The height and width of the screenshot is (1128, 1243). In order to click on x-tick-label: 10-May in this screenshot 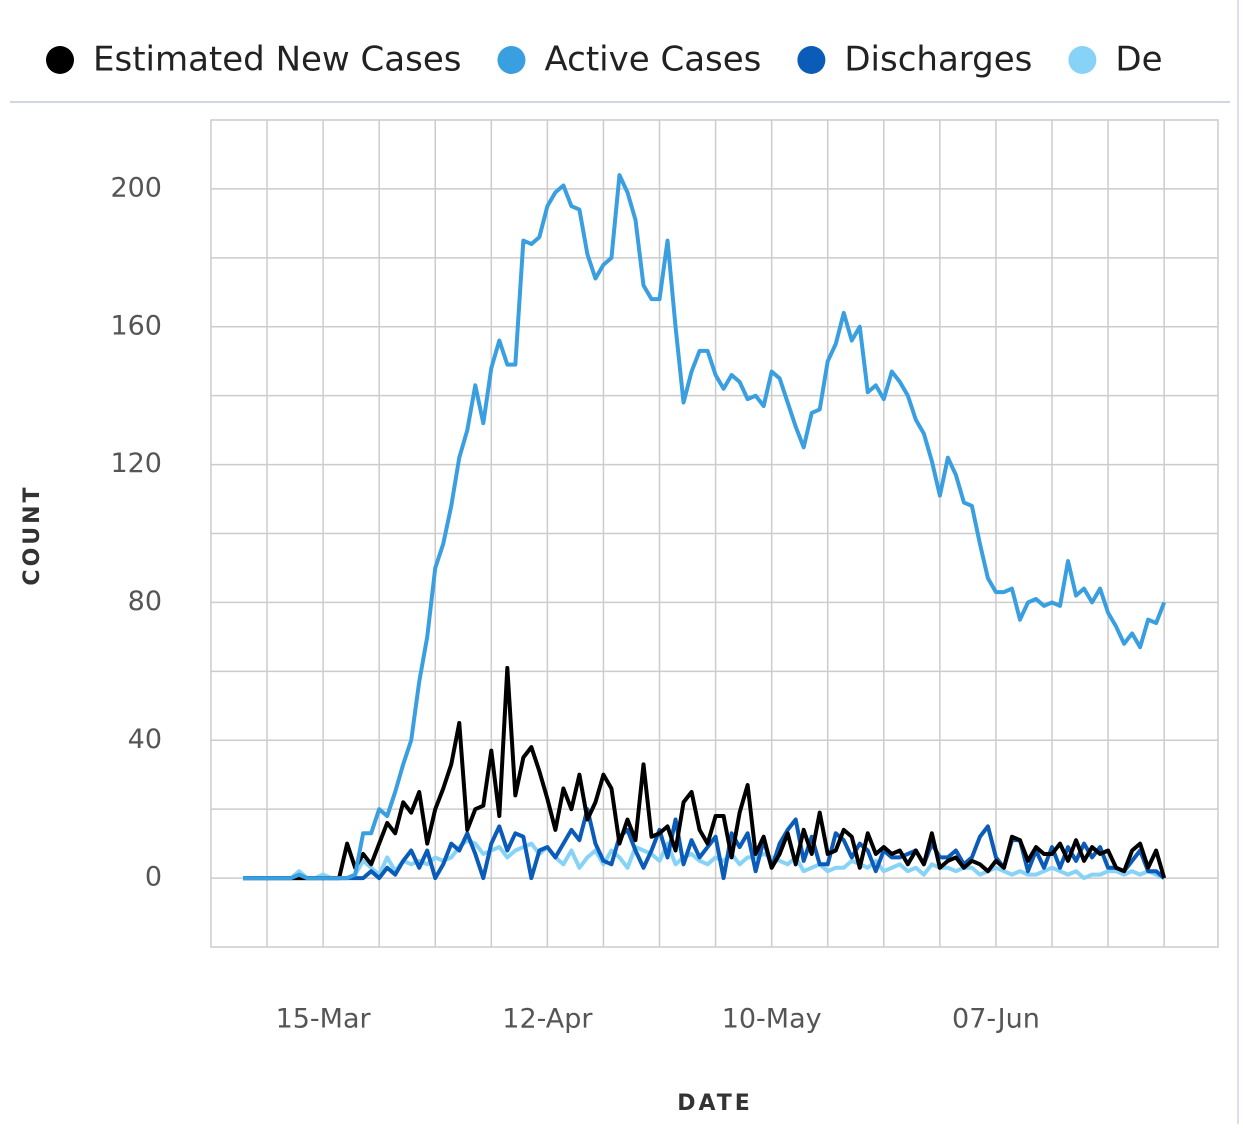, I will do `click(772, 1019)`.